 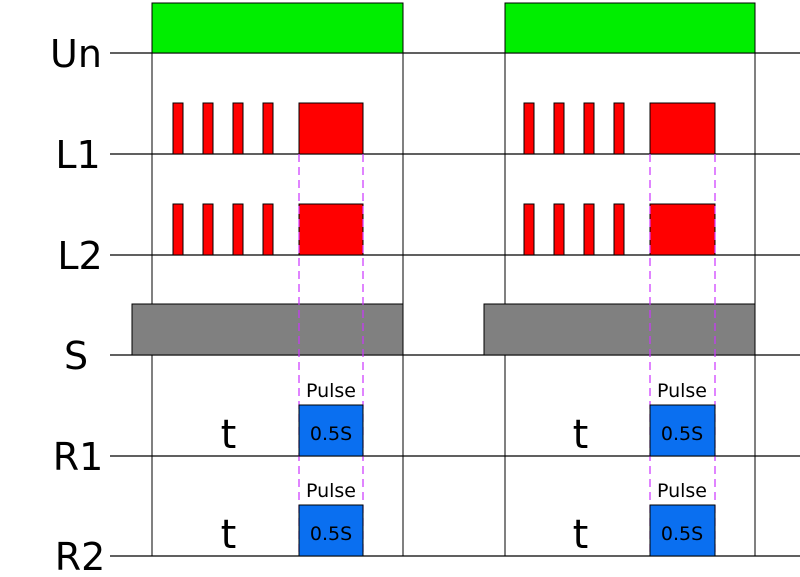 What do you see at coordinates (80, 556) in the screenshot?
I see `row-label: R2` at bounding box center [80, 556].